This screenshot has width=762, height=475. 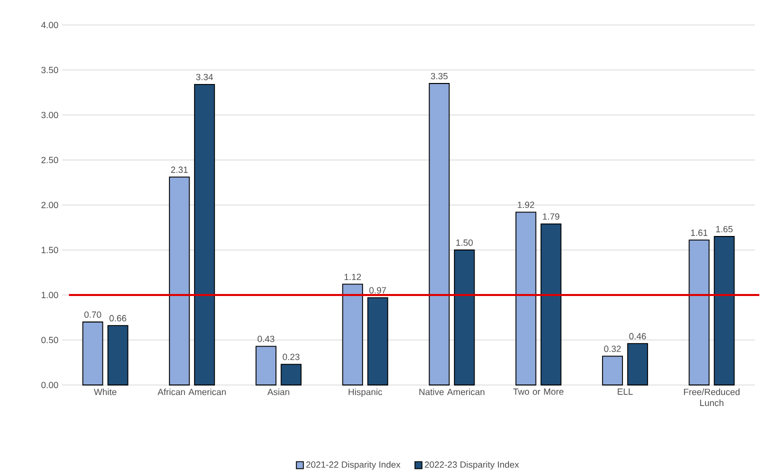 I want to click on data-label: 0.32, so click(x=612, y=349).